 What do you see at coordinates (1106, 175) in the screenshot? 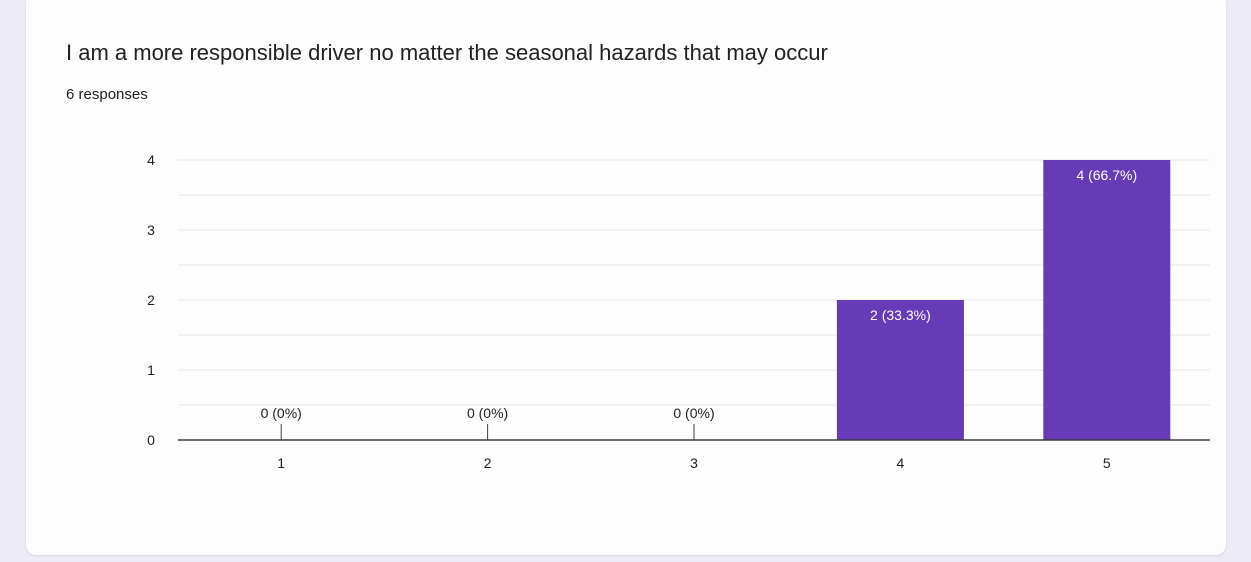
I see `bar-data-label: 4 (66.7%)` at bounding box center [1106, 175].